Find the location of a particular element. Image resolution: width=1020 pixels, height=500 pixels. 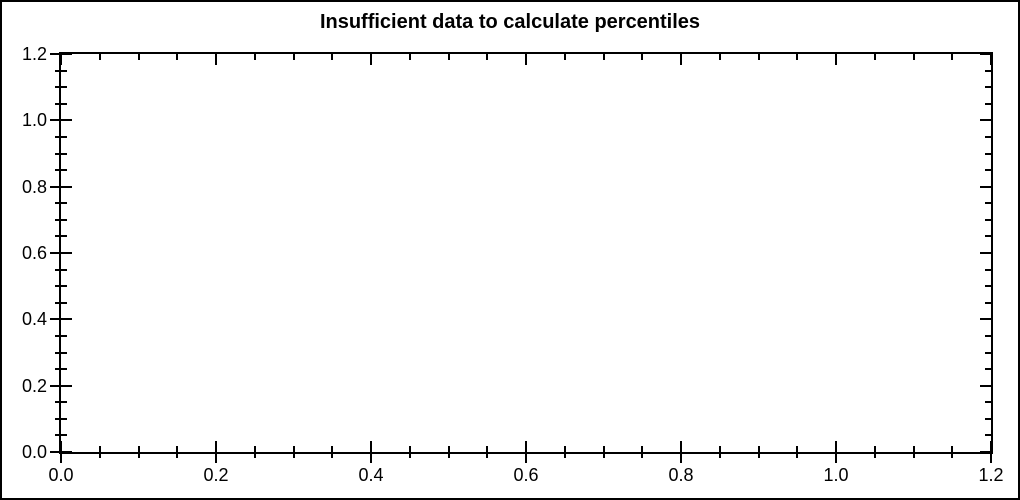

y-axis-tick-label: 0.4 is located at coordinates (34, 319).